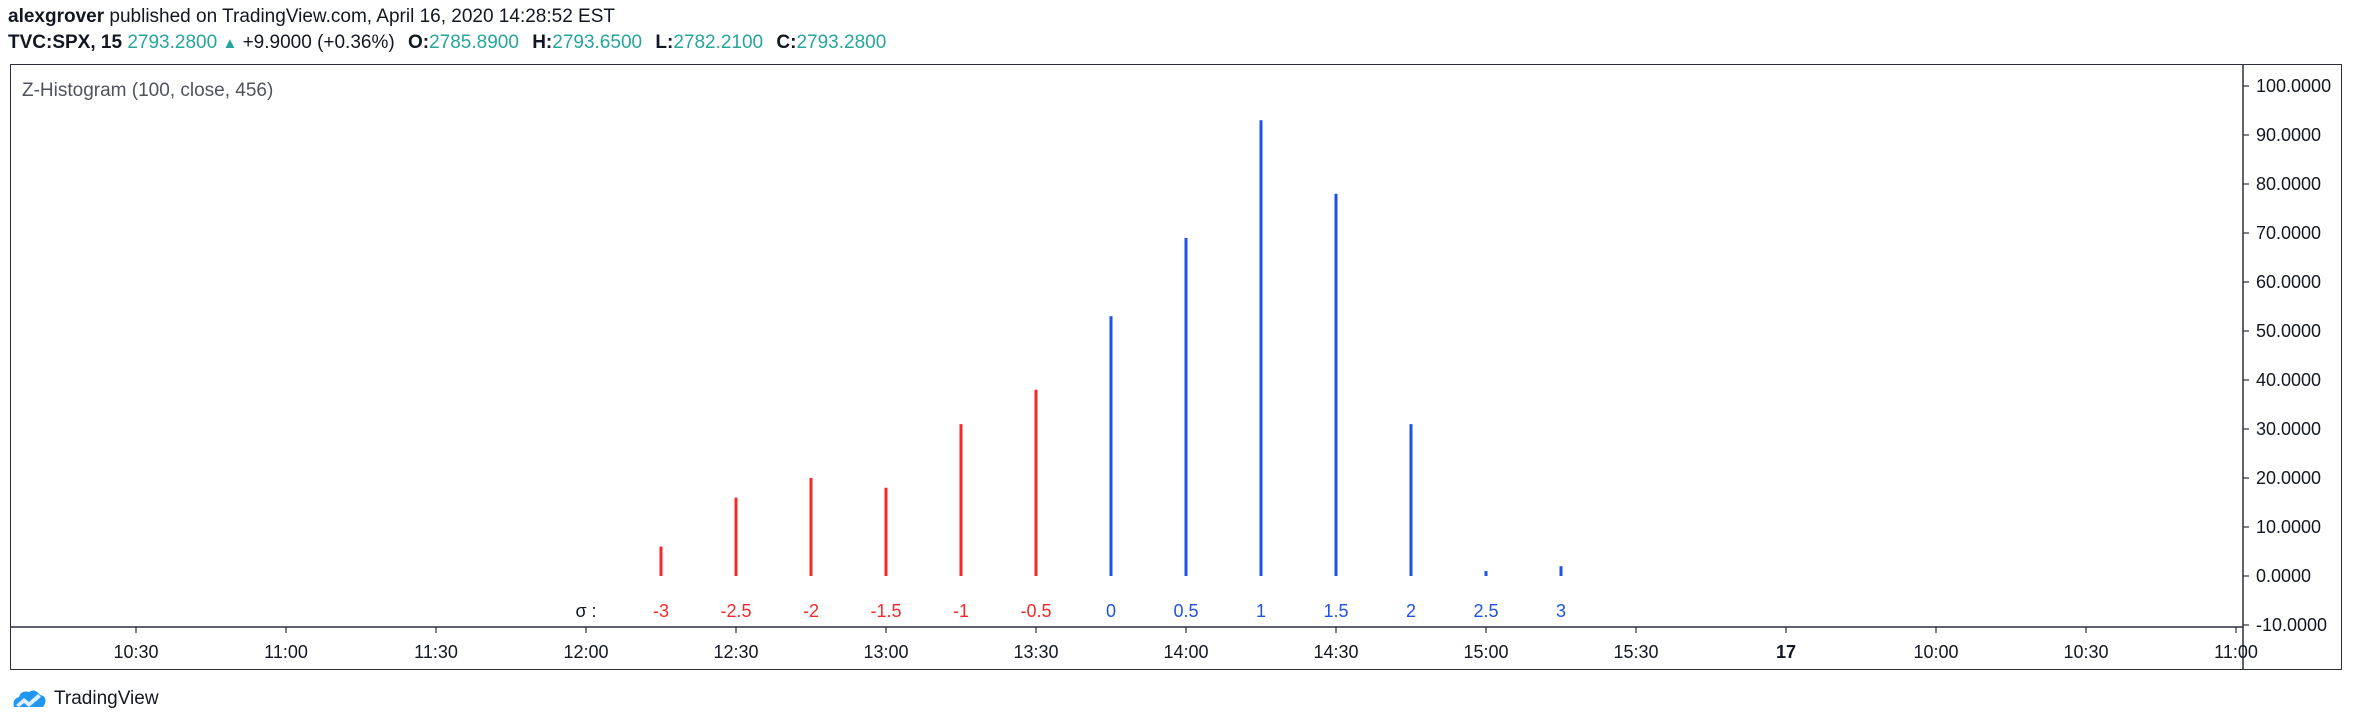  Describe the element at coordinates (735, 611) in the screenshot. I see `sigma-label: -2.5` at that location.